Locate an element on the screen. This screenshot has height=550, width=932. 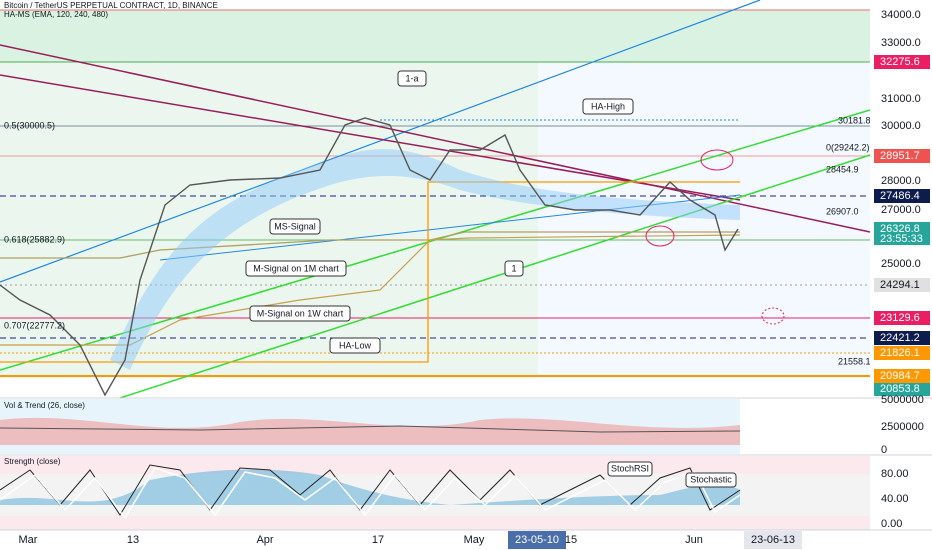
fib-label: 0.707(22777.2) is located at coordinates (34, 325).